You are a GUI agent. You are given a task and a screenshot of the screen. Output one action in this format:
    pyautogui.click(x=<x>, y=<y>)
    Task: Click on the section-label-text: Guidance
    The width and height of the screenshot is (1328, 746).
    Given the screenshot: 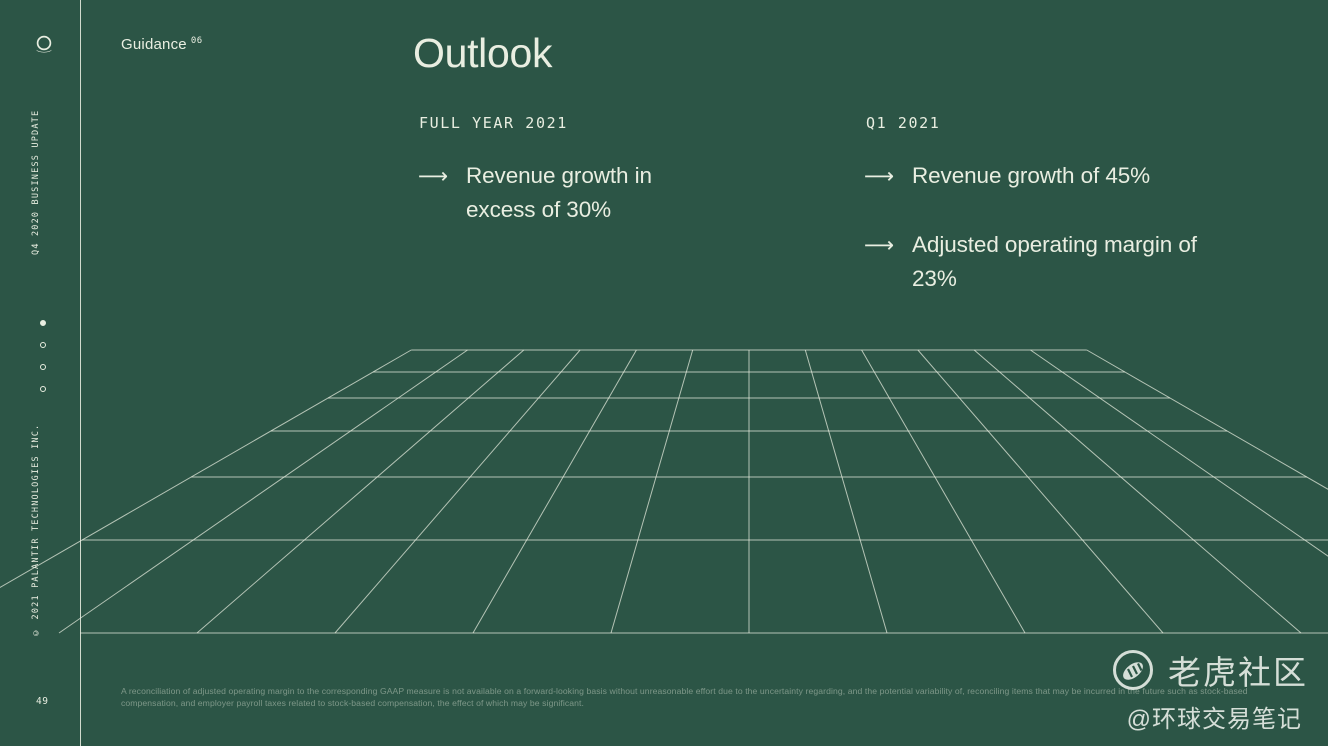 What is the action you would take?
    pyautogui.click(x=154, y=44)
    